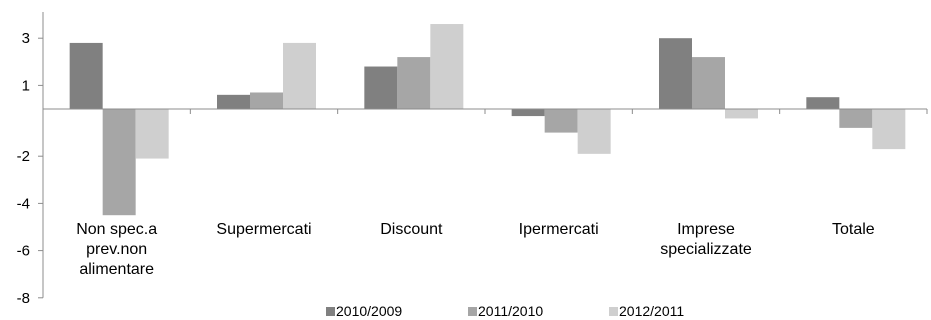 The image size is (931, 320). What do you see at coordinates (263, 229) in the screenshot?
I see `category-label: Supermercati` at bounding box center [263, 229].